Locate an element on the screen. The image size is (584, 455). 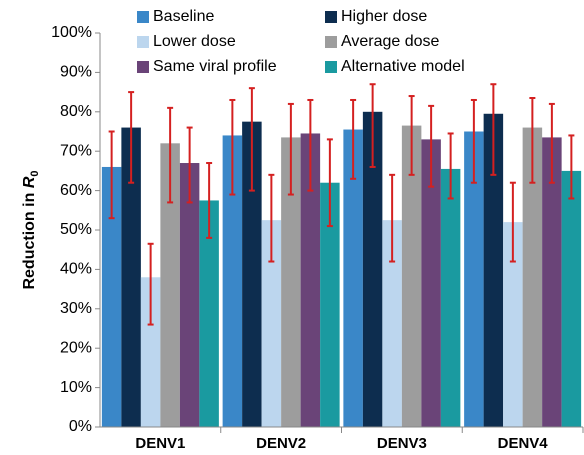
y-label-text: Reduction in is located at coordinates (29, 241).